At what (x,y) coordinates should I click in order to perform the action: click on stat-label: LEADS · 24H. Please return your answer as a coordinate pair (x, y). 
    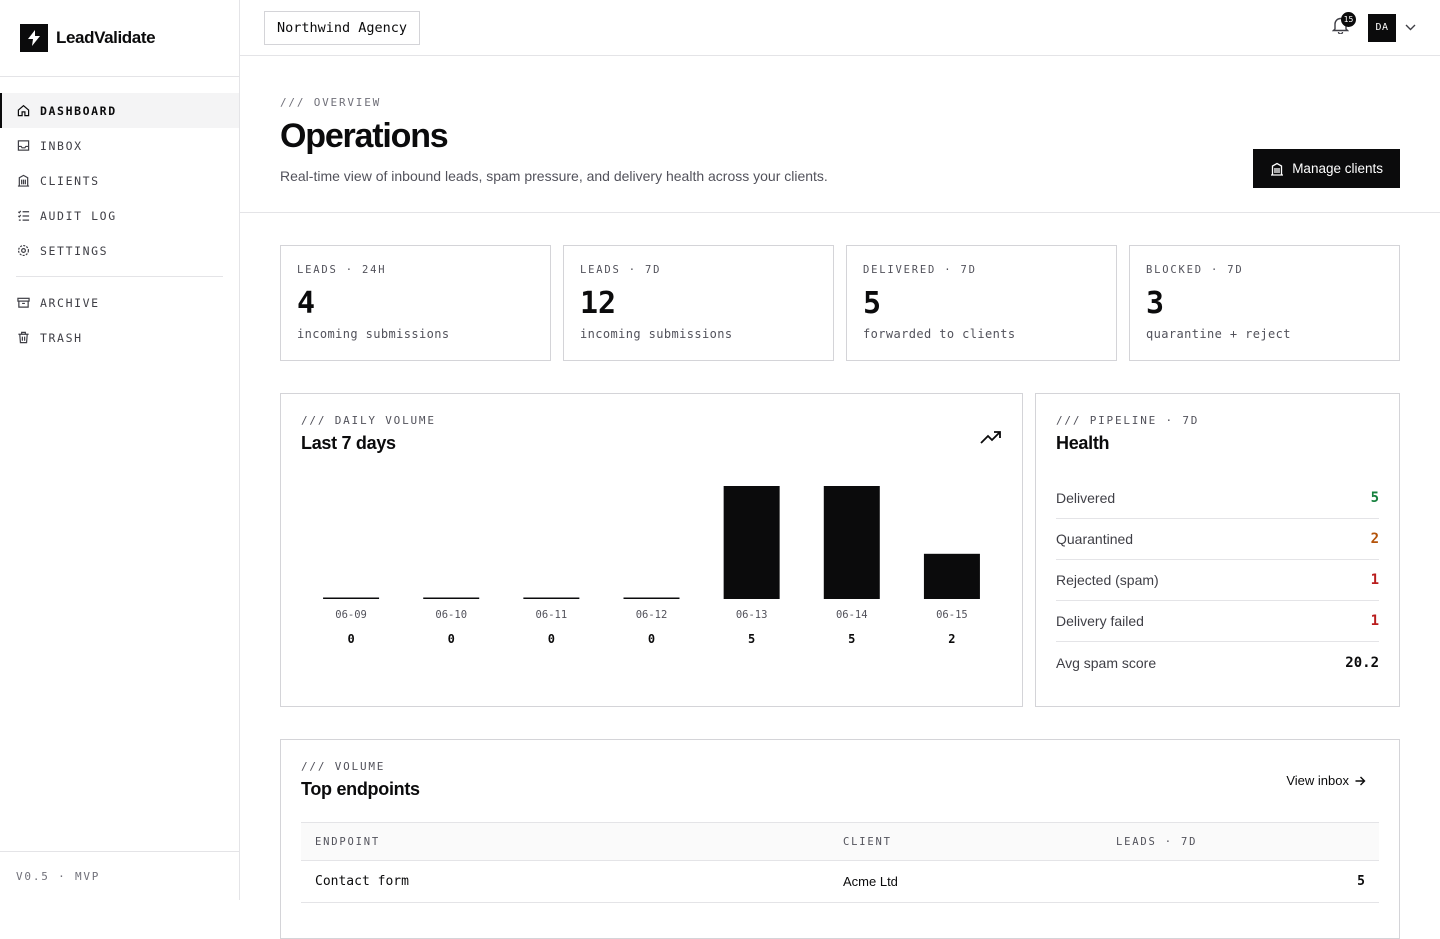
    Looking at the image, I should click on (342, 270).